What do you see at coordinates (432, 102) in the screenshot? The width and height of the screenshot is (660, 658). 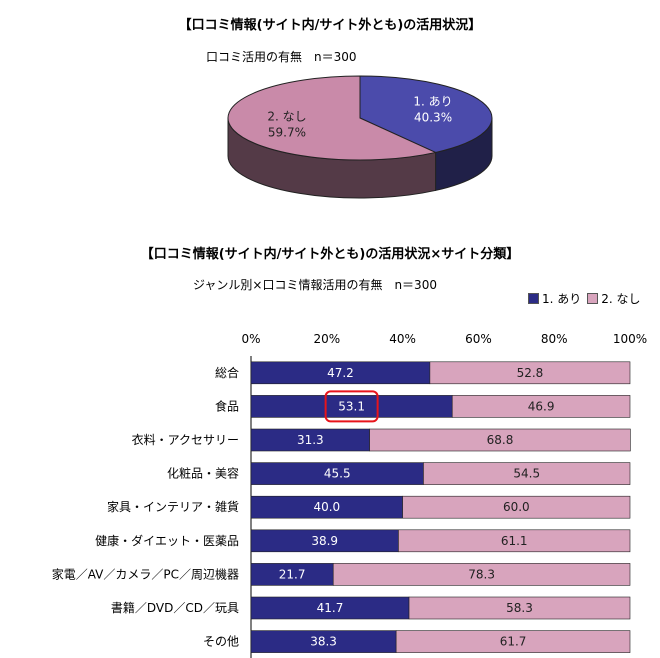 I see `pie-slice-name-0: 1. あり` at bounding box center [432, 102].